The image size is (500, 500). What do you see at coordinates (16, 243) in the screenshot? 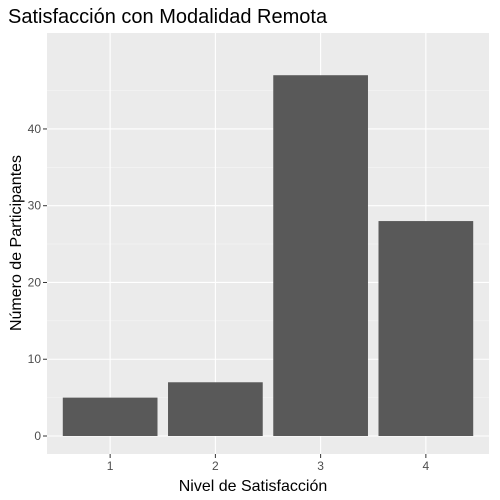
I see `y-axis-title: Número de Participantes` at bounding box center [16, 243].